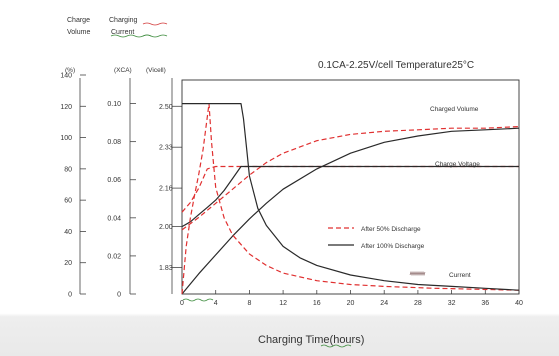  Describe the element at coordinates (156, 70) in the screenshot. I see `axis-unit-vcell: (Vicell)` at that location.